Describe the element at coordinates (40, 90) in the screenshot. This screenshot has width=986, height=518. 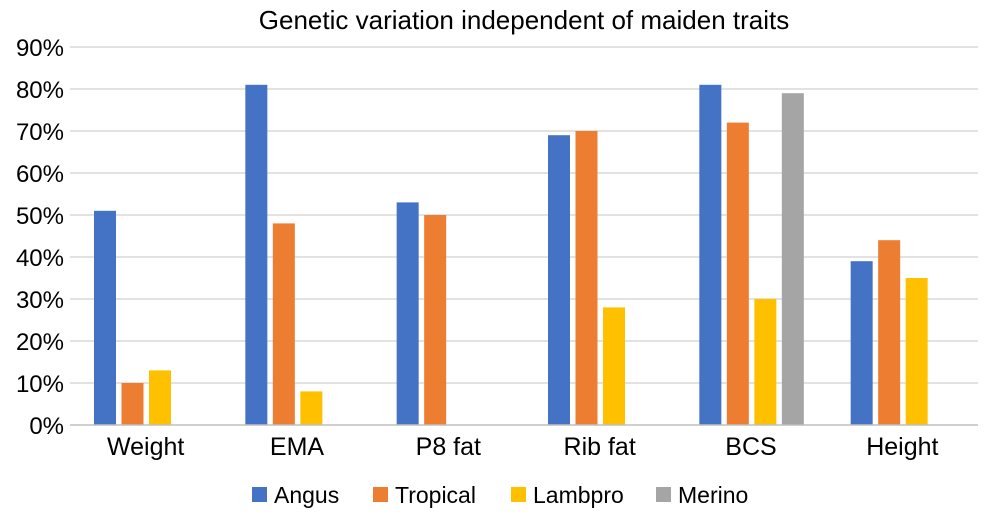
I see `y-tick-label: 80%` at that location.